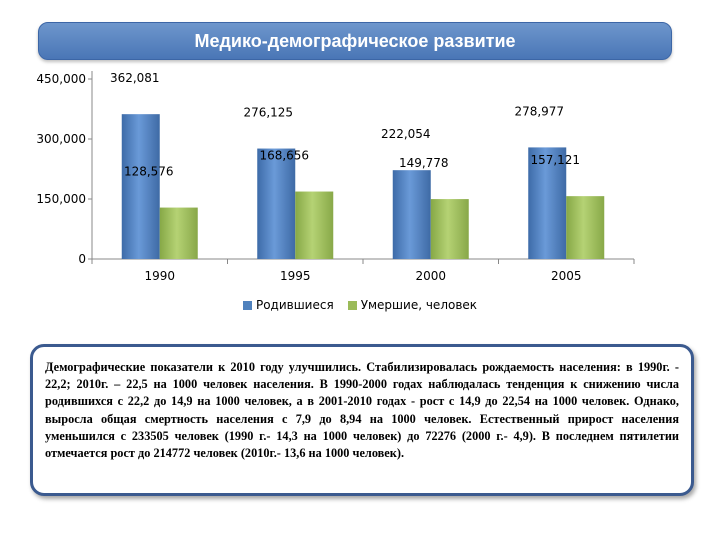 Image resolution: width=720 pixels, height=540 pixels. I want to click on chart-legend: Родившиеся Умершие, человек, so click(360, 305).